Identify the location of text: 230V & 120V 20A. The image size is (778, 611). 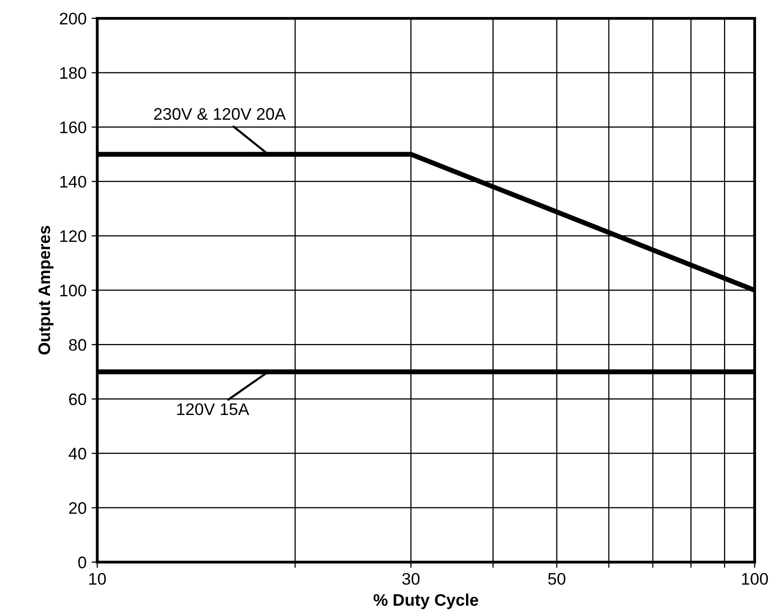
(220, 114).